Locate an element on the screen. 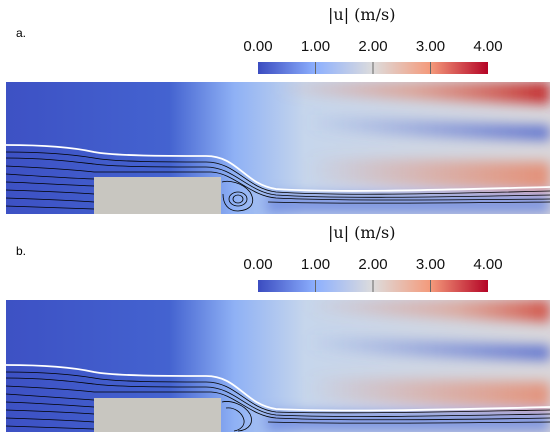 This screenshot has height=437, width=550. panel-label: a. is located at coordinates (21, 33).